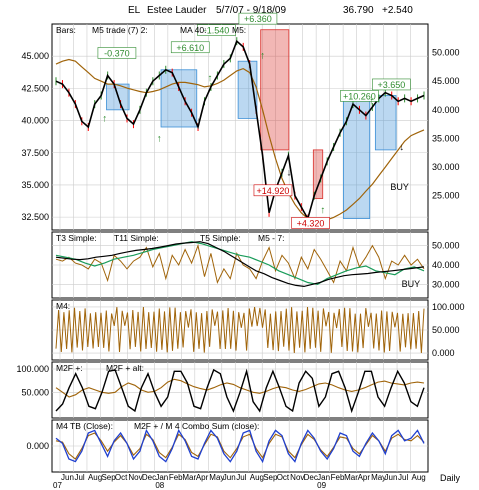  Describe the element at coordinates (35, 121) in the screenshot. I see `left-tick-label: 40.000` at that location.